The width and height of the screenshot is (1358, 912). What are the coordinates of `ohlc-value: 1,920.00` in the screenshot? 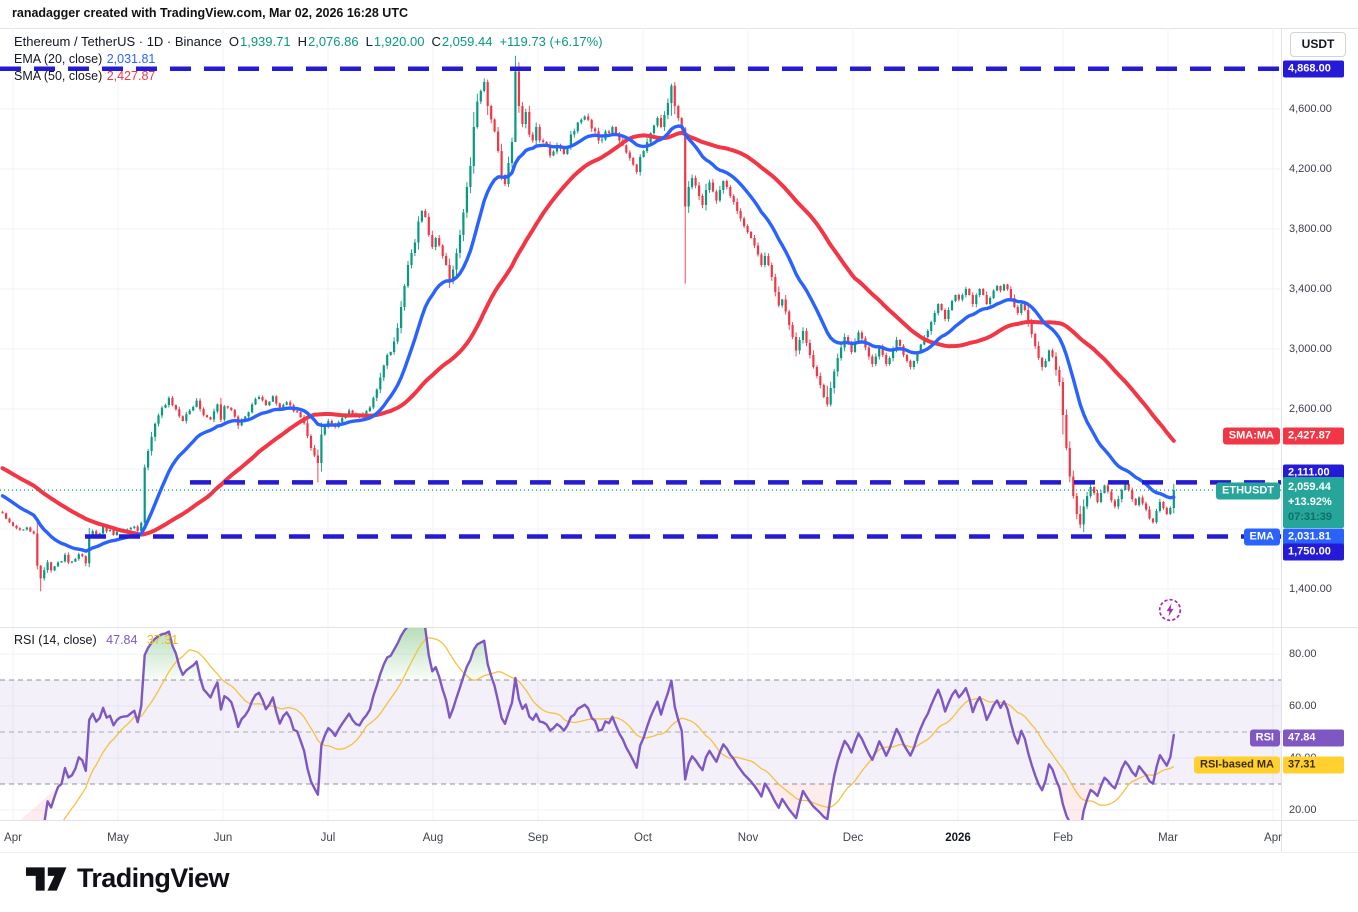 It's located at (399, 41).